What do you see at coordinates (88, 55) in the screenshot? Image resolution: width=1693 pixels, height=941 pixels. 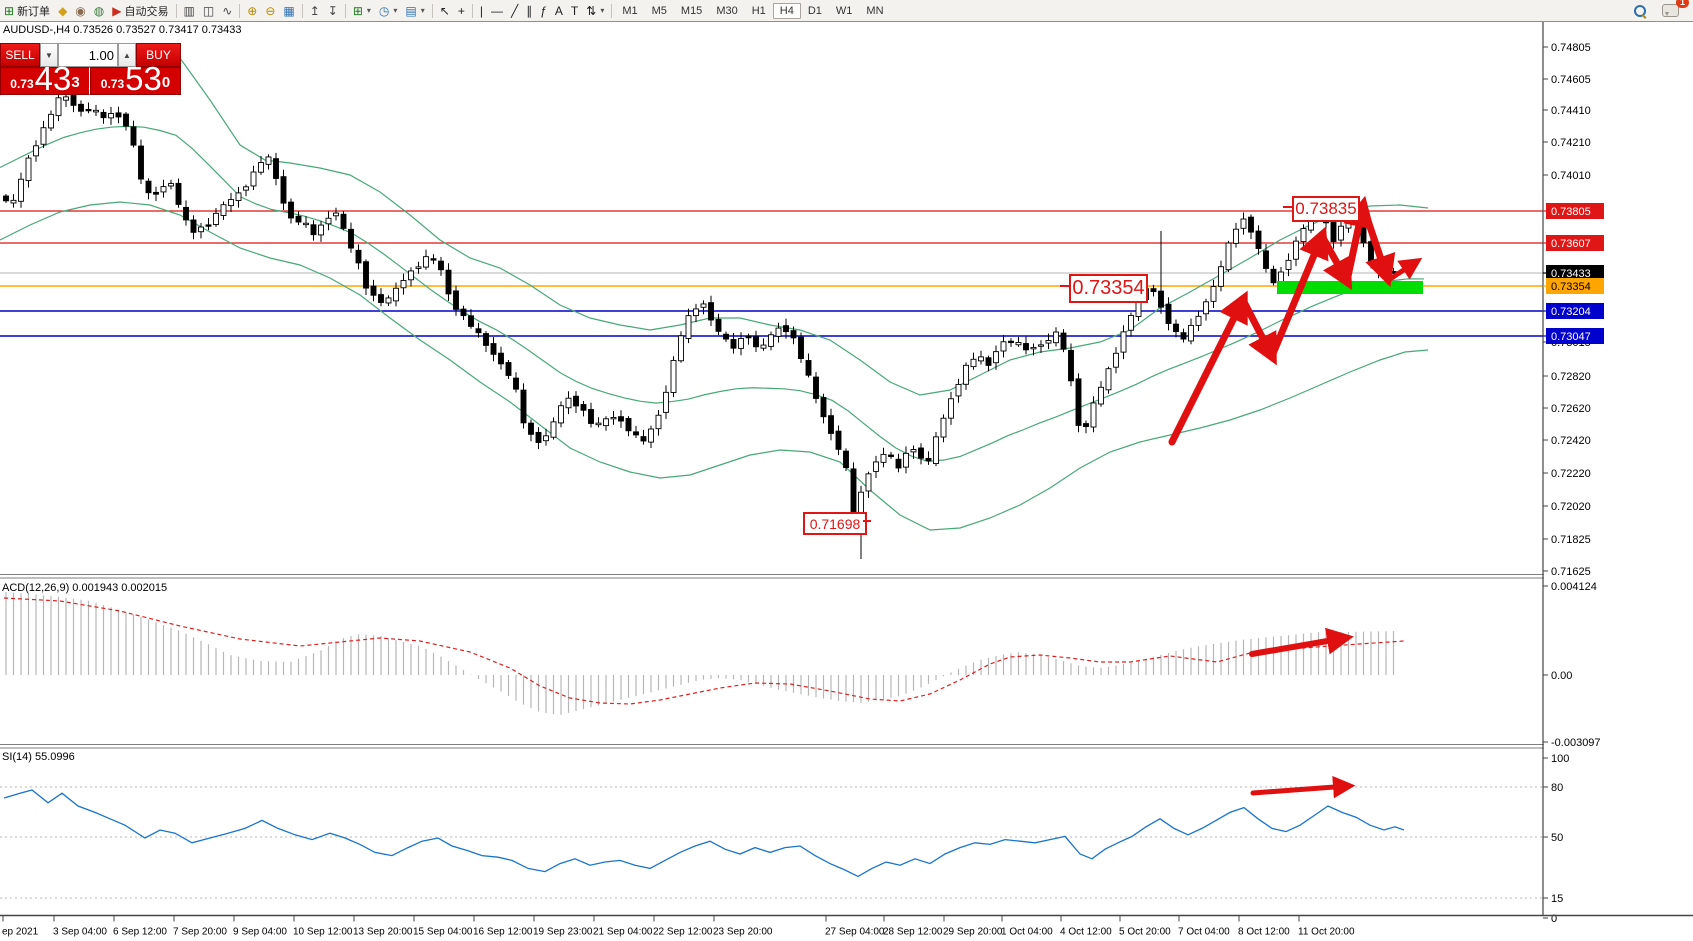 I see `volume-input: 1.00` at bounding box center [88, 55].